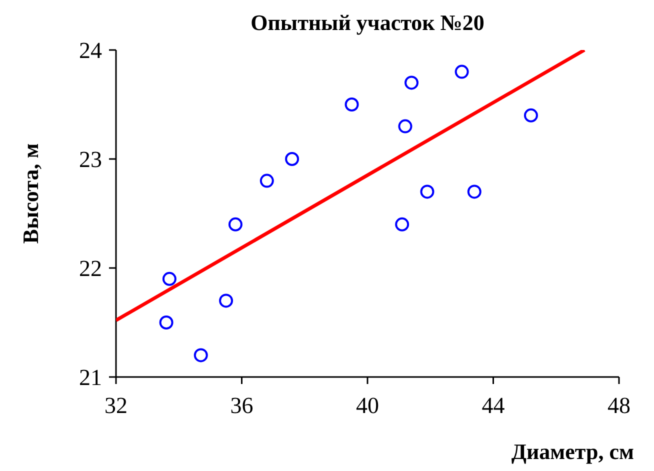 The width and height of the screenshot is (654, 471). I want to click on y-axis-title: Высота, м, so click(30, 193).